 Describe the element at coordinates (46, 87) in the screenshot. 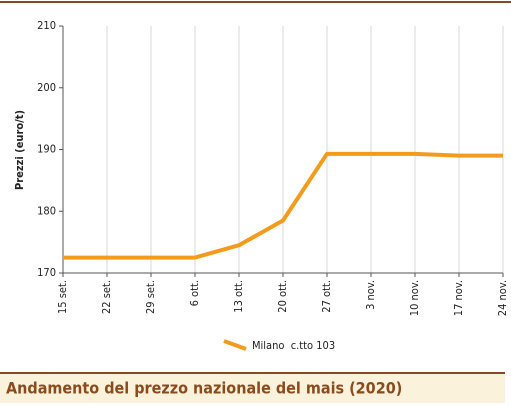

I see `y-tick-label: 200` at that location.